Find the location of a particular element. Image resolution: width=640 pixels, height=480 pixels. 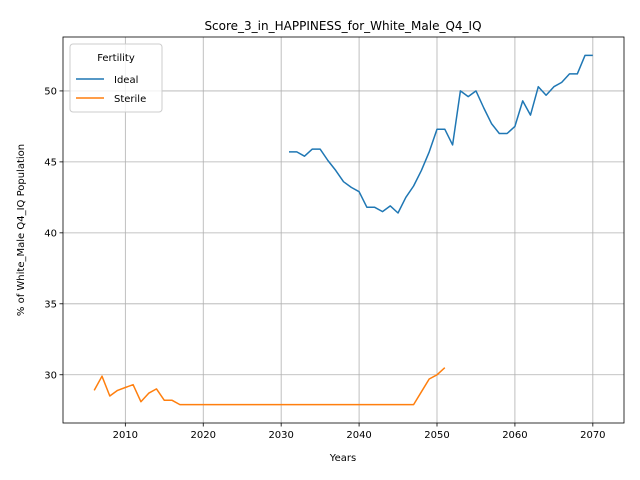

x-axis-label: Years is located at coordinates (342, 458).